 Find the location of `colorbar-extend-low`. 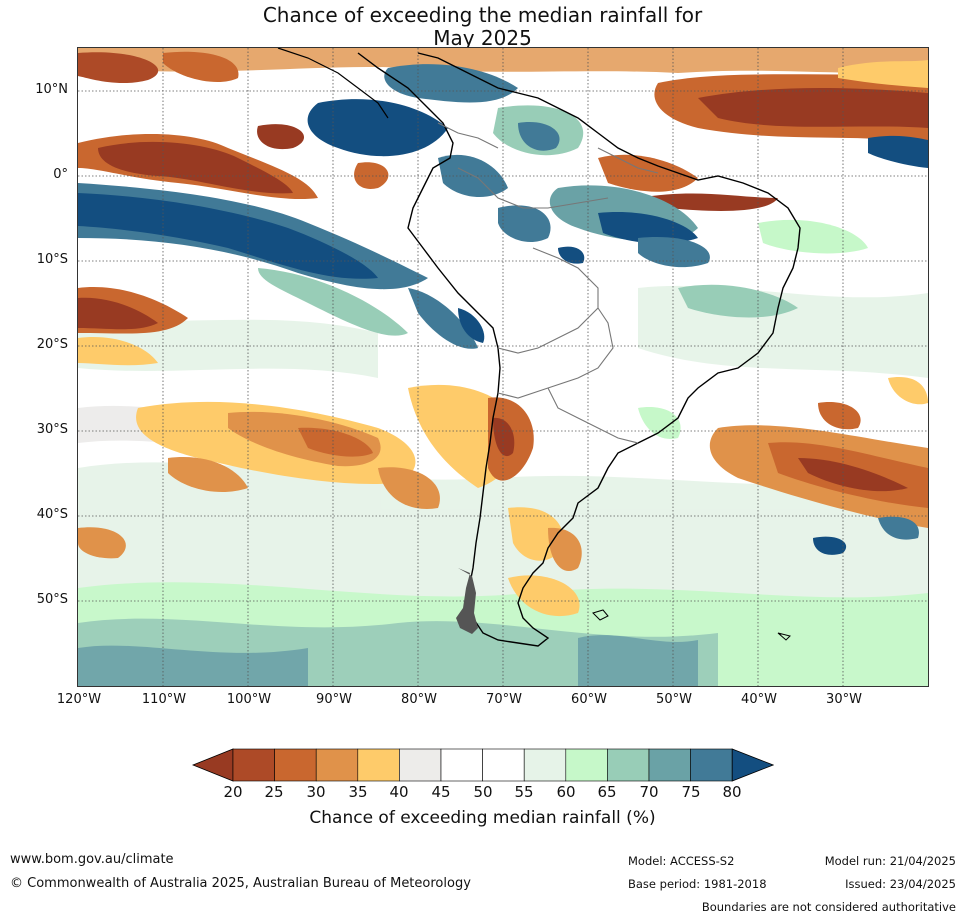

colorbar-extend-low is located at coordinates (213, 765).